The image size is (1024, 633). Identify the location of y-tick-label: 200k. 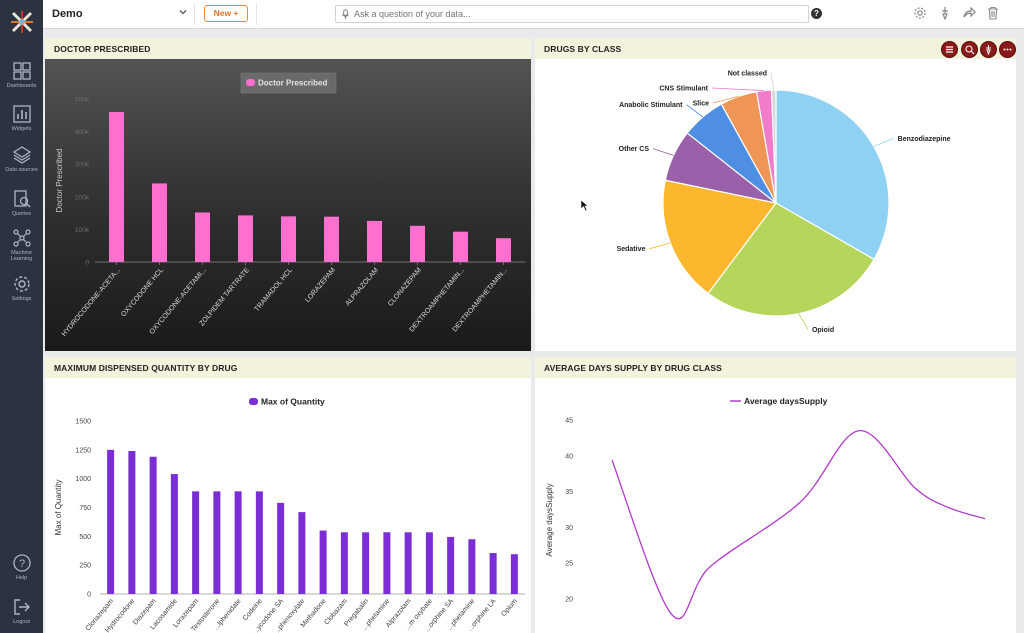
(82, 197).